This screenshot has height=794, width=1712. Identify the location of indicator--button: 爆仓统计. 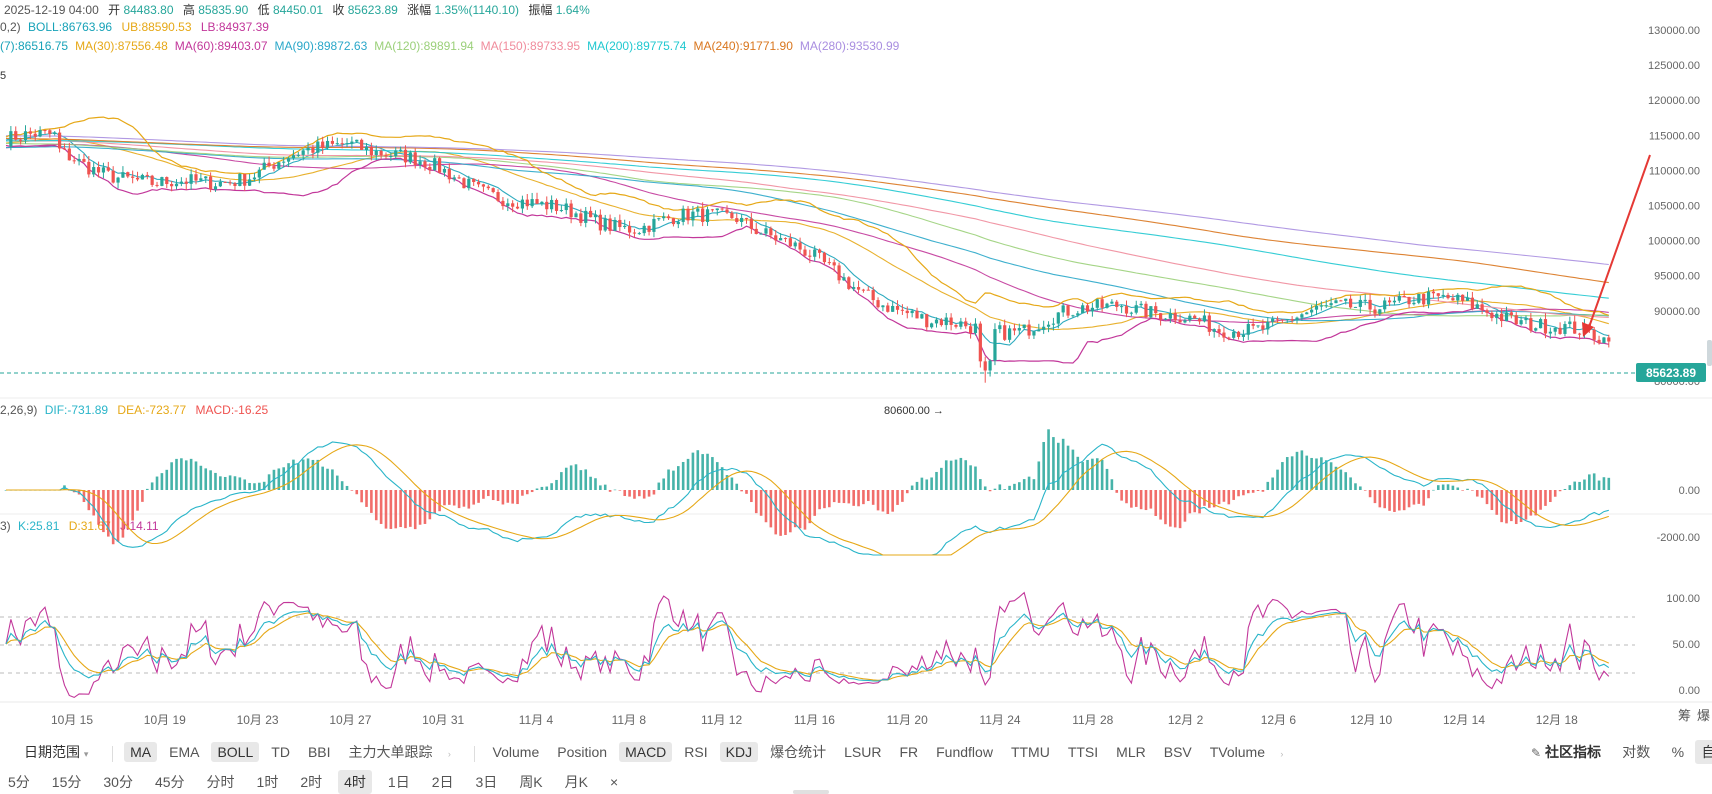
(798, 752).